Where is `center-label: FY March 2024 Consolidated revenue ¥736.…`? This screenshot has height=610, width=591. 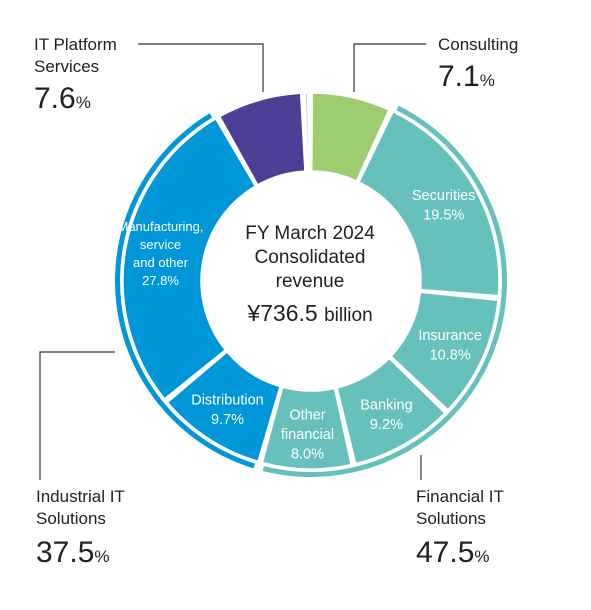
center-label: FY March 2024 Consolidated revenue ¥736.… is located at coordinates (310, 276).